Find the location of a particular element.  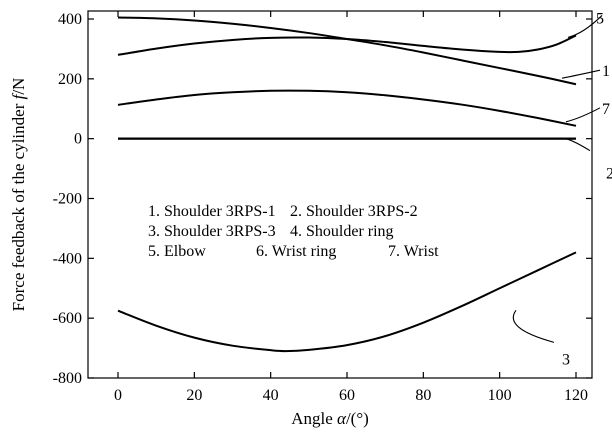

legend-entry: 1. Shoulder 3RPS-1 is located at coordinates (212, 211).